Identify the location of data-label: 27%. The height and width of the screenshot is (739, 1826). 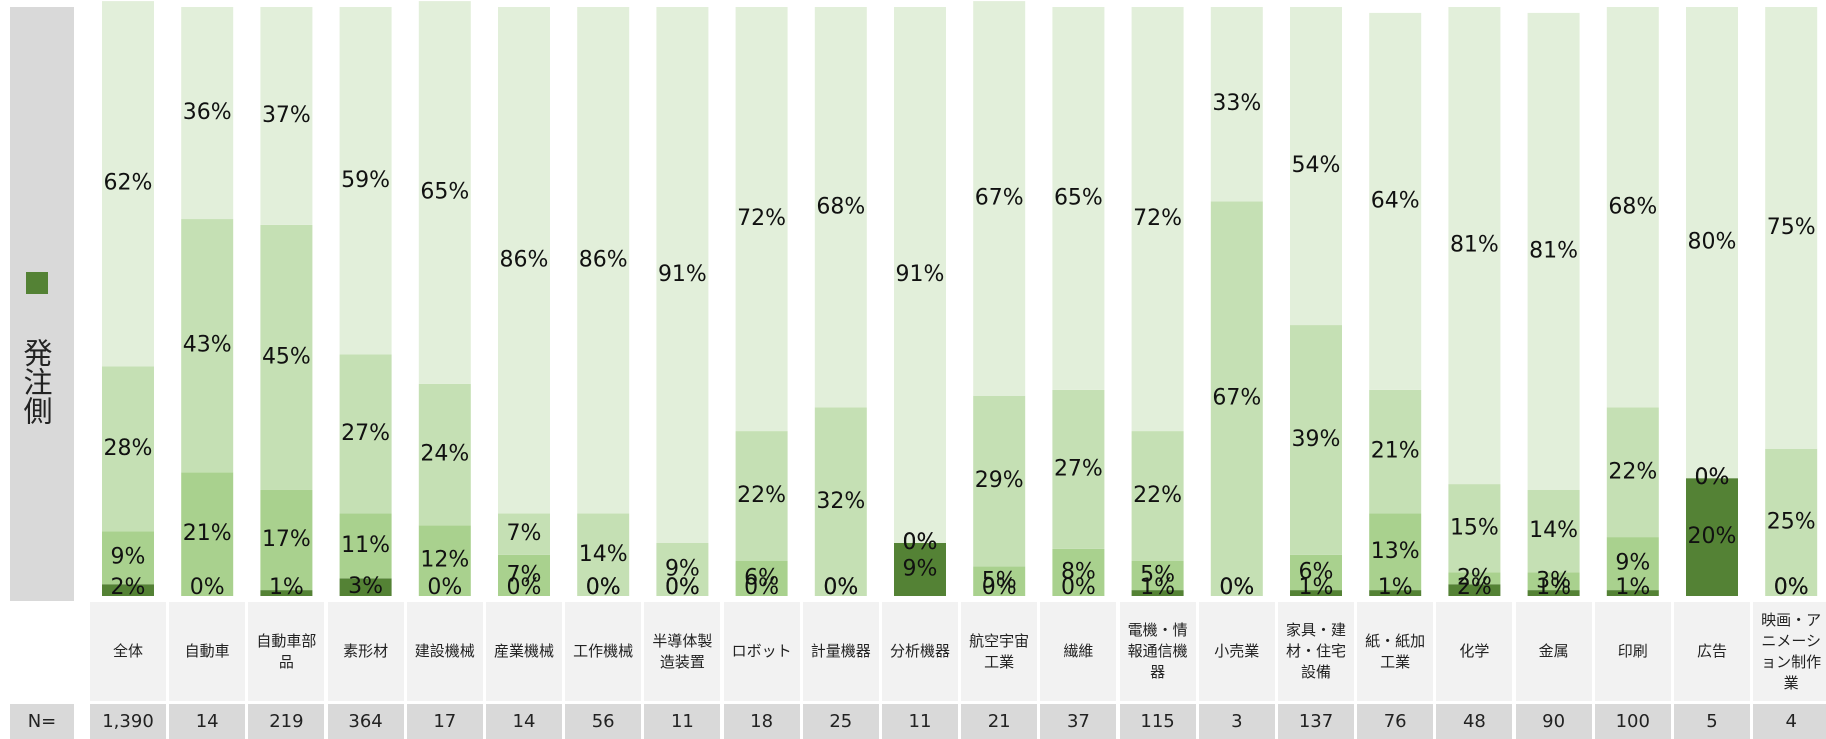
(1078, 468).